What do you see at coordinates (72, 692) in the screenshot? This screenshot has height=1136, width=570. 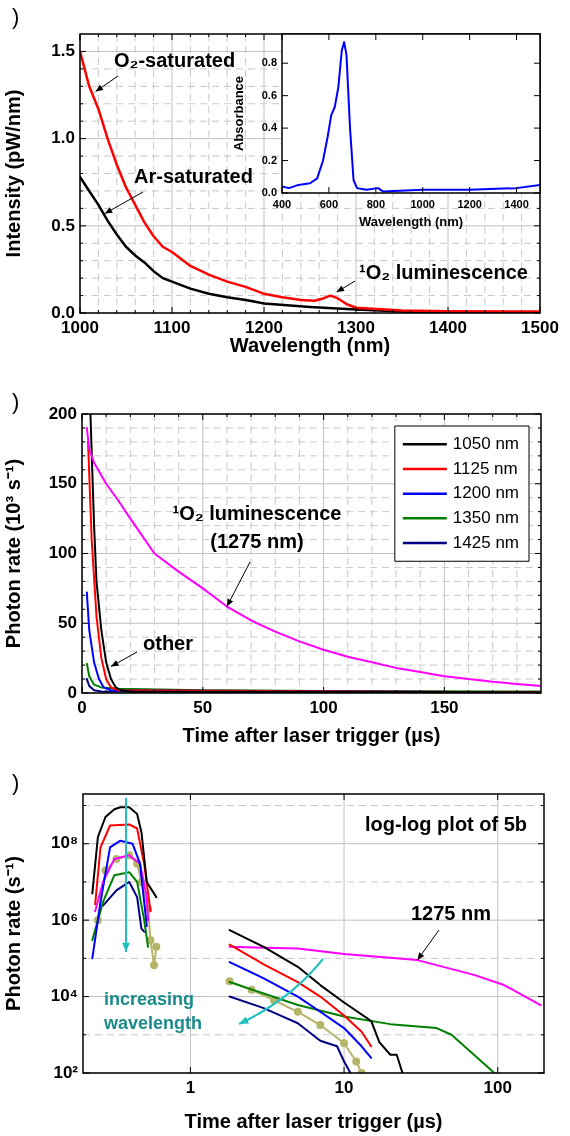 I see `y-tick-label: 0` at bounding box center [72, 692].